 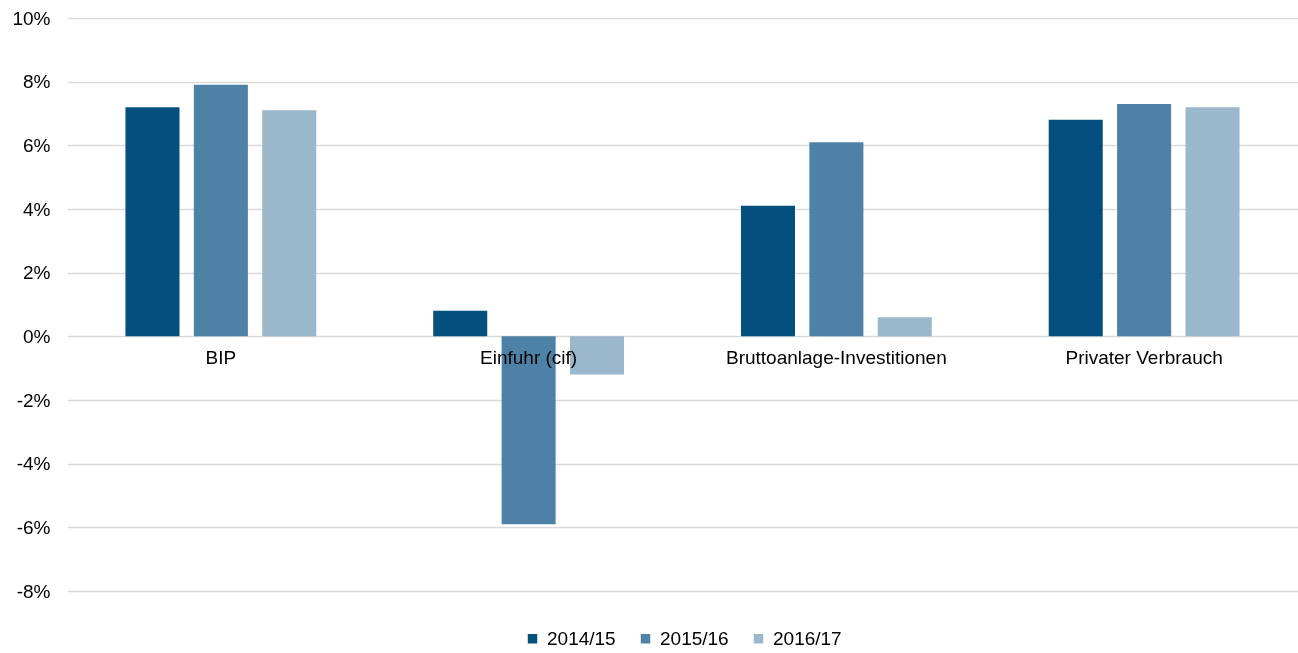 What do you see at coordinates (37, 82) in the screenshot?
I see `y-tick-label: 8%` at bounding box center [37, 82].